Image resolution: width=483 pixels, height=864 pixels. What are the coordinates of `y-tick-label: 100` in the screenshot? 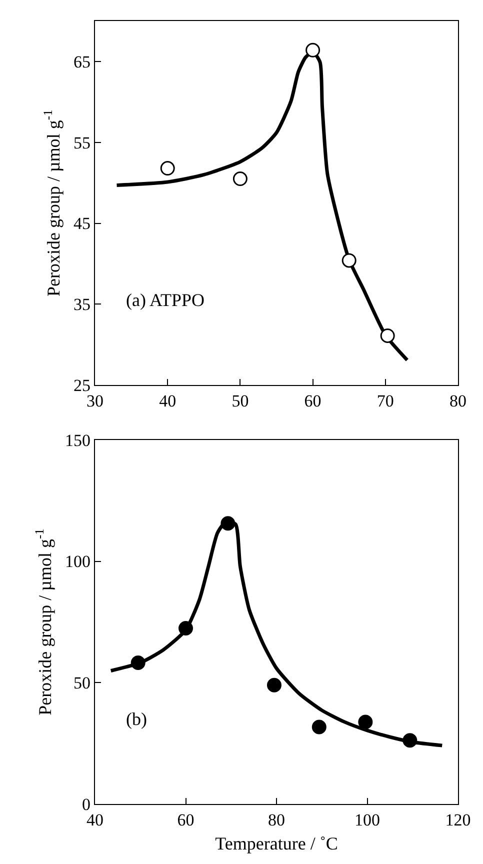 It's located at (77, 562).